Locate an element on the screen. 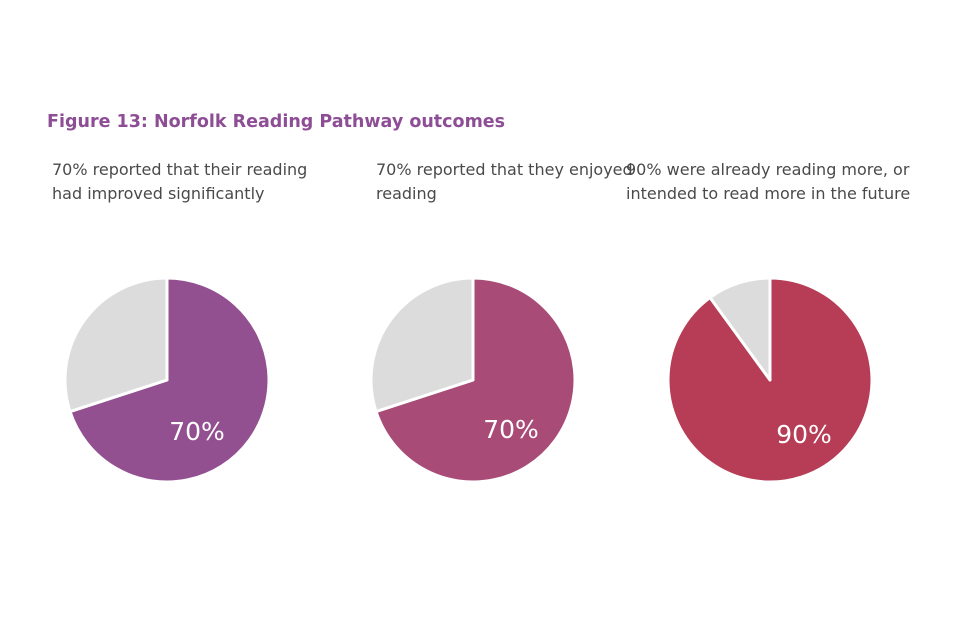  pie-chart-reading-more: 90% is located at coordinates (770, 380).